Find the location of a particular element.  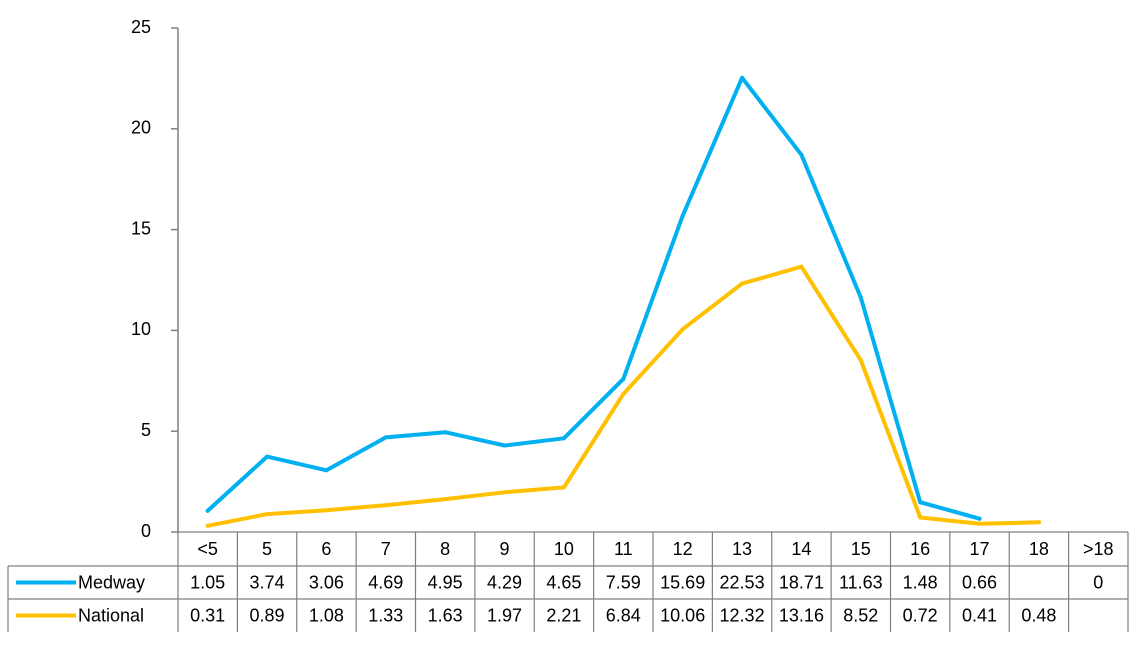

data-label: 0 is located at coordinates (1098, 582).